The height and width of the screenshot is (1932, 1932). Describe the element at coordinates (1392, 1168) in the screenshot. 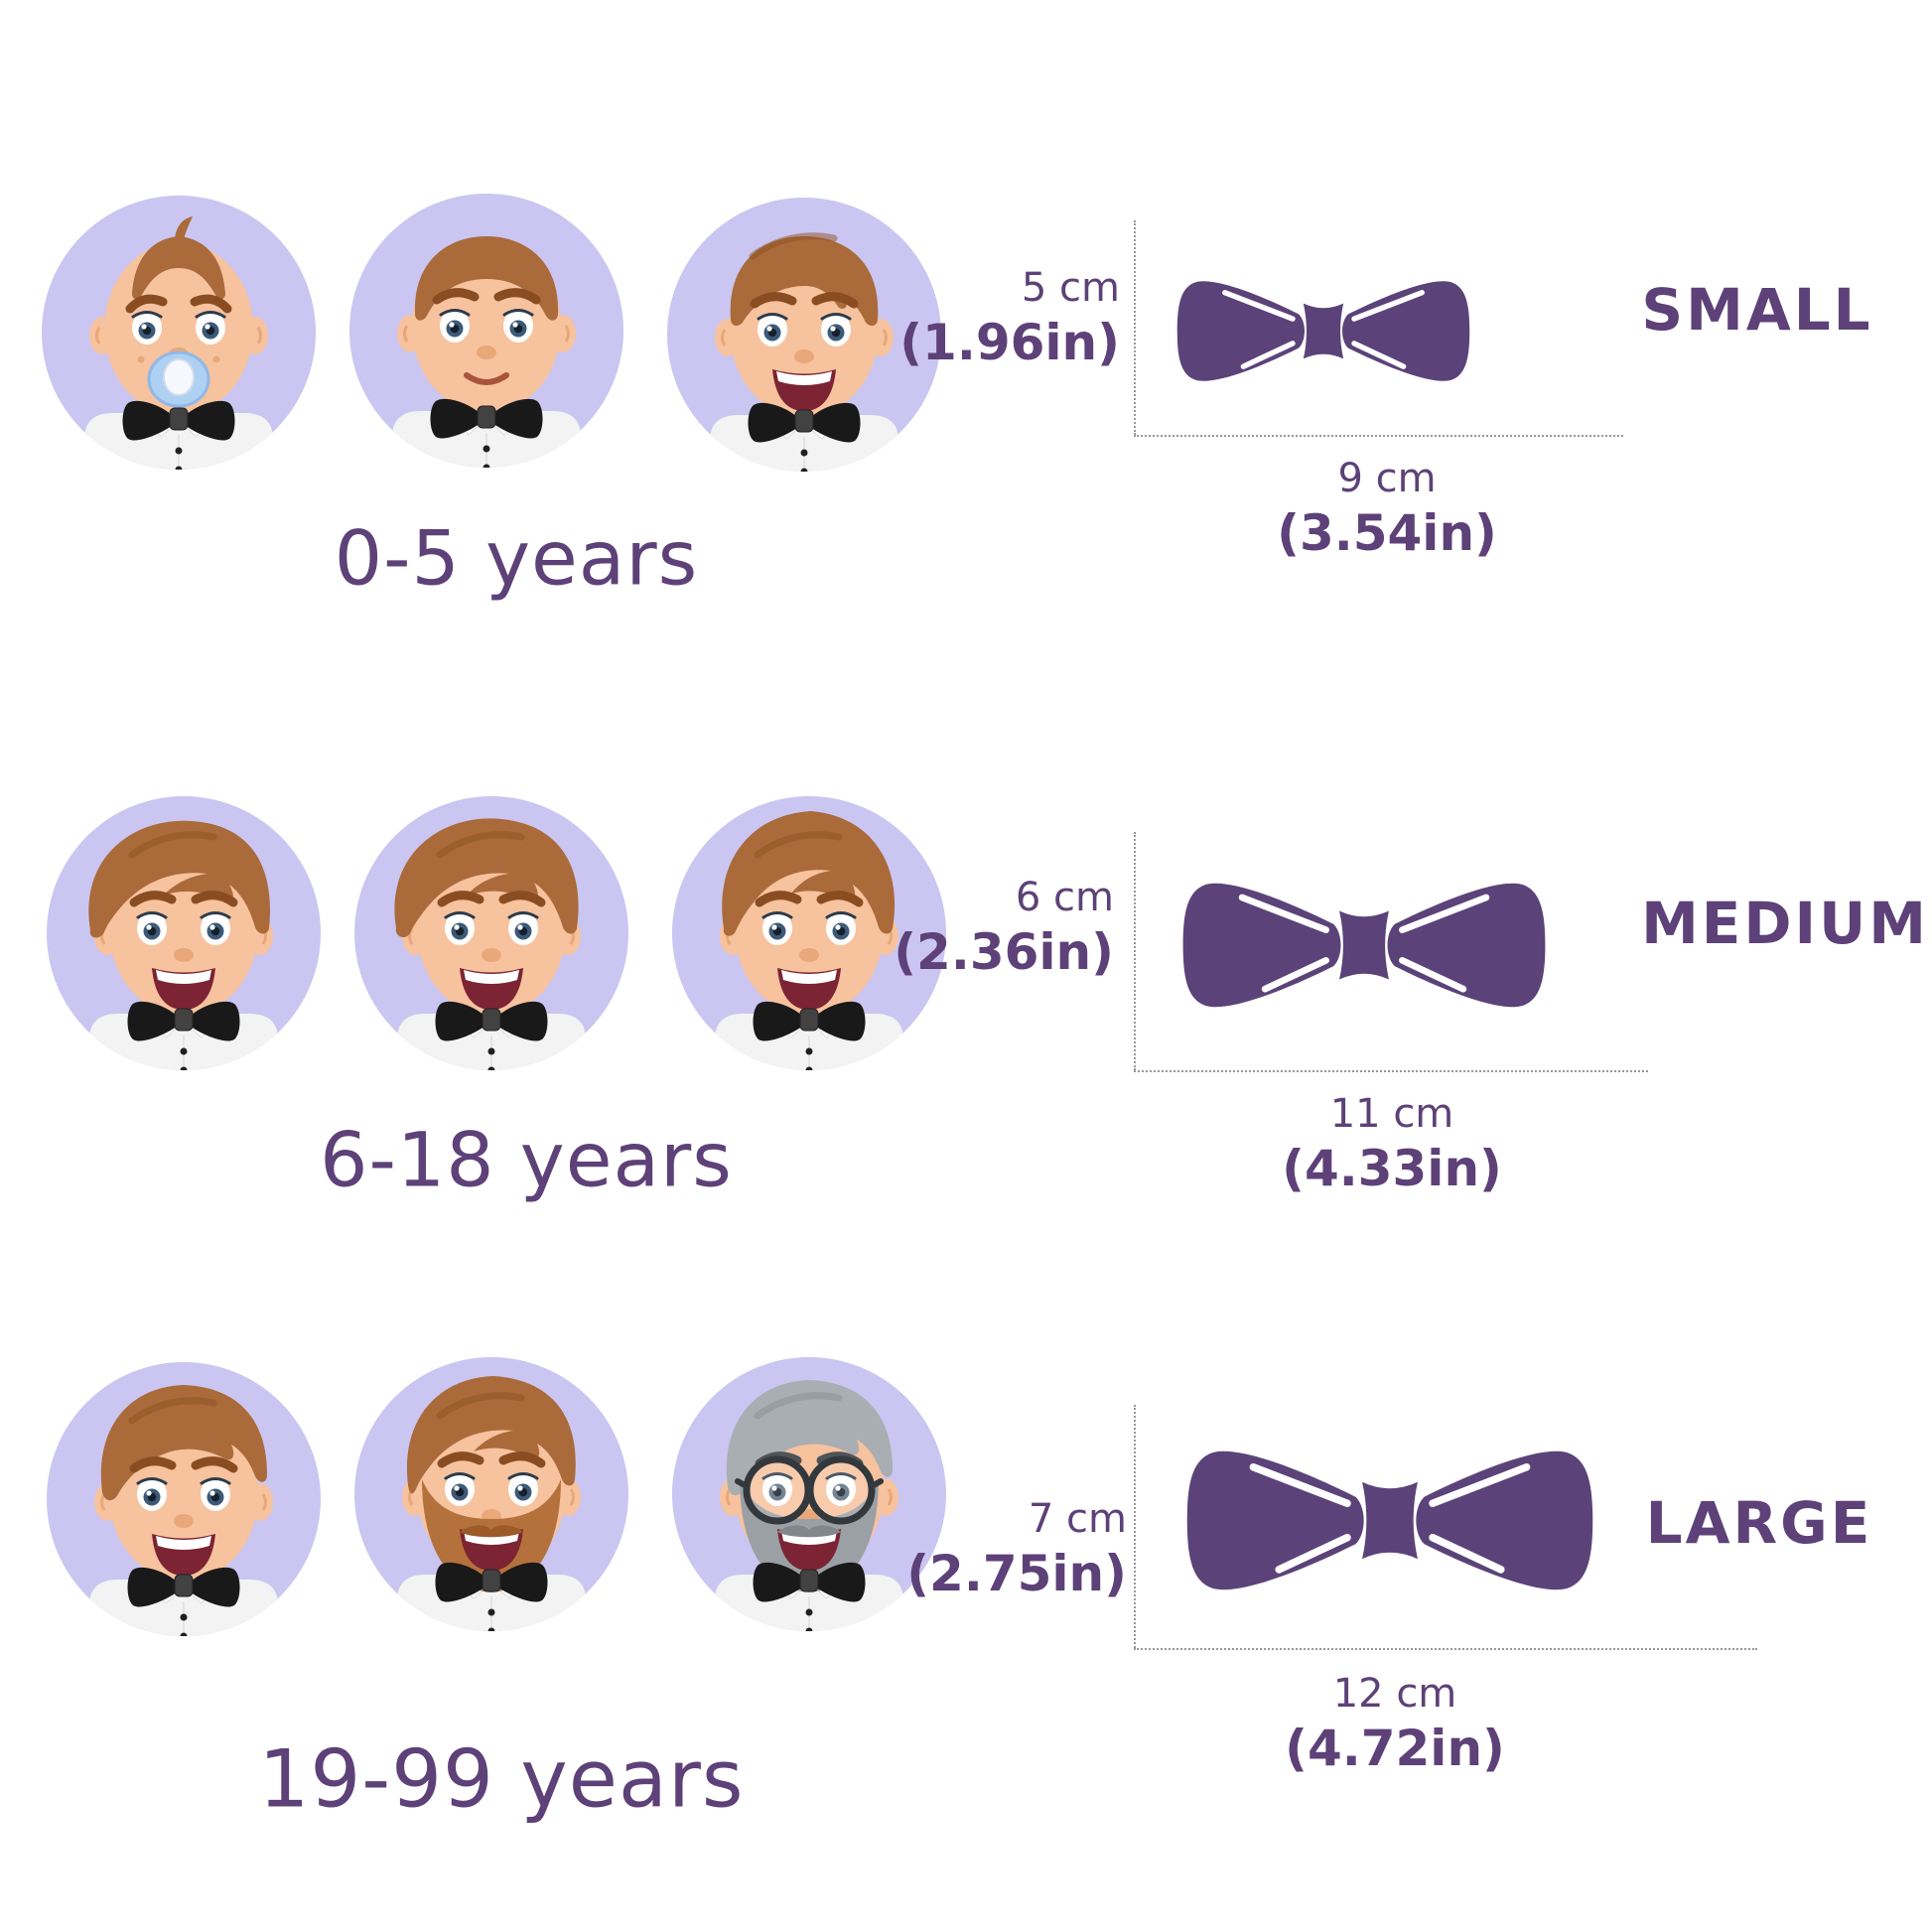

I see `width-inch-value: (4.33in)` at that location.